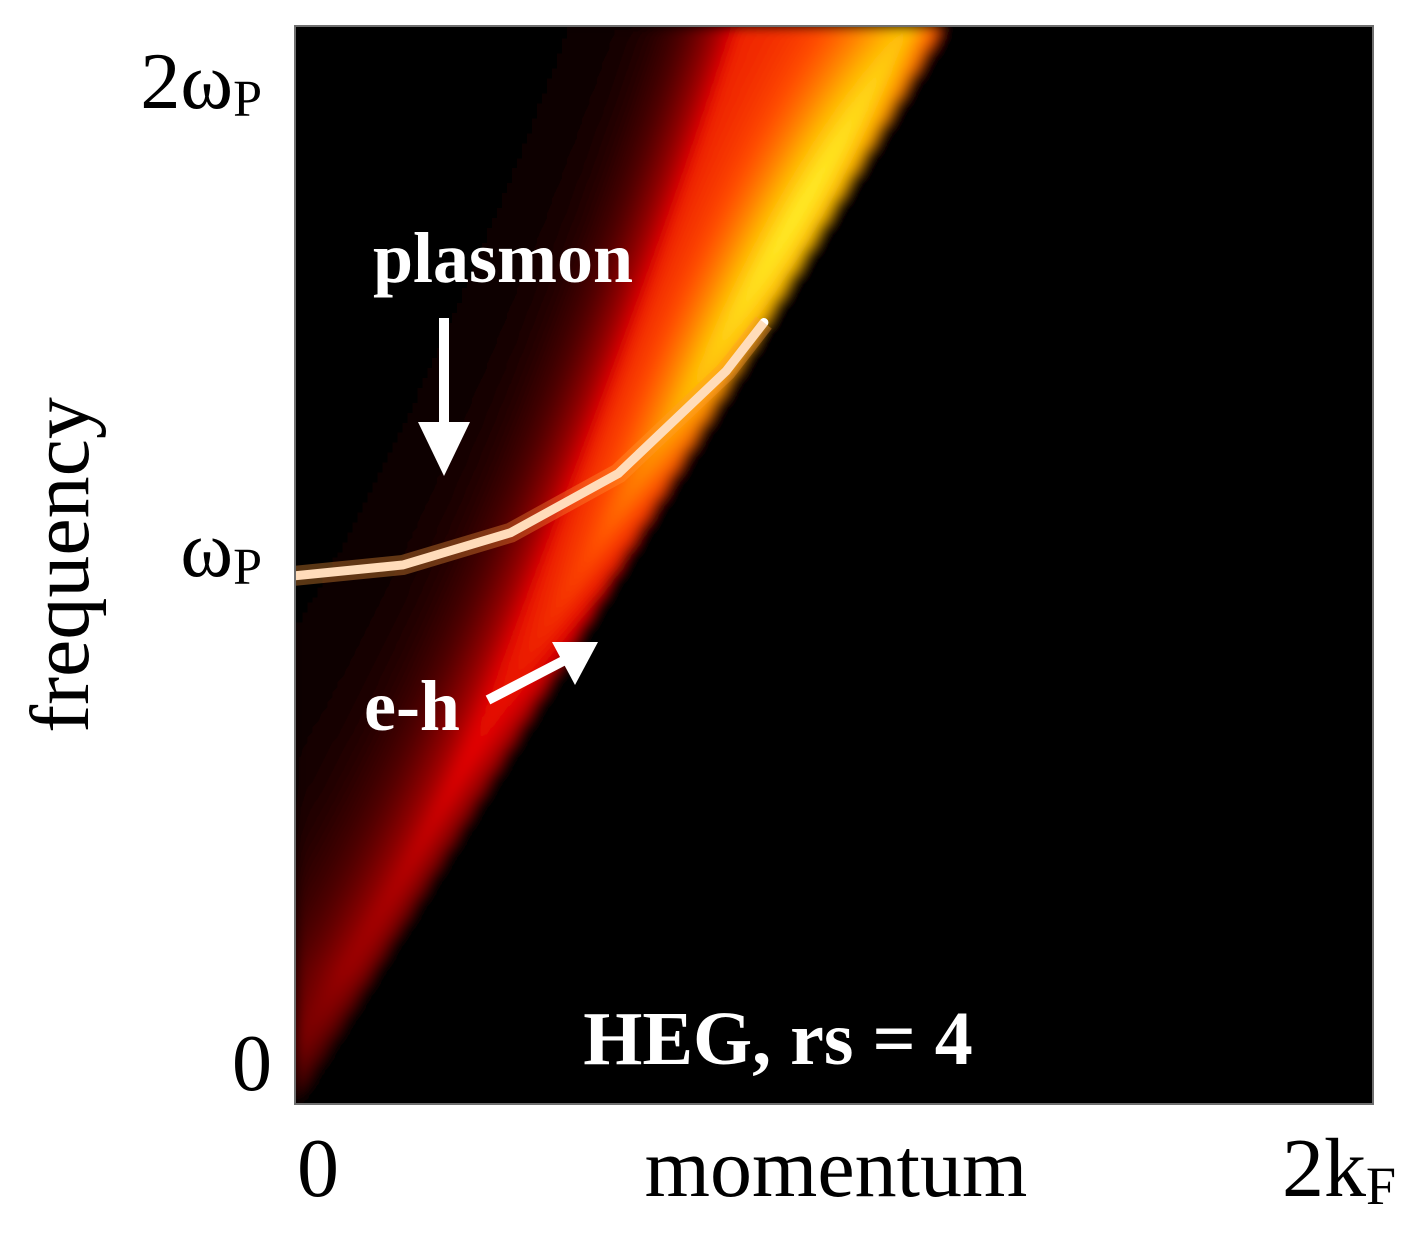 The image size is (1416, 1237). I want to click on plasmon-dispersion-line, so click(532, 449).